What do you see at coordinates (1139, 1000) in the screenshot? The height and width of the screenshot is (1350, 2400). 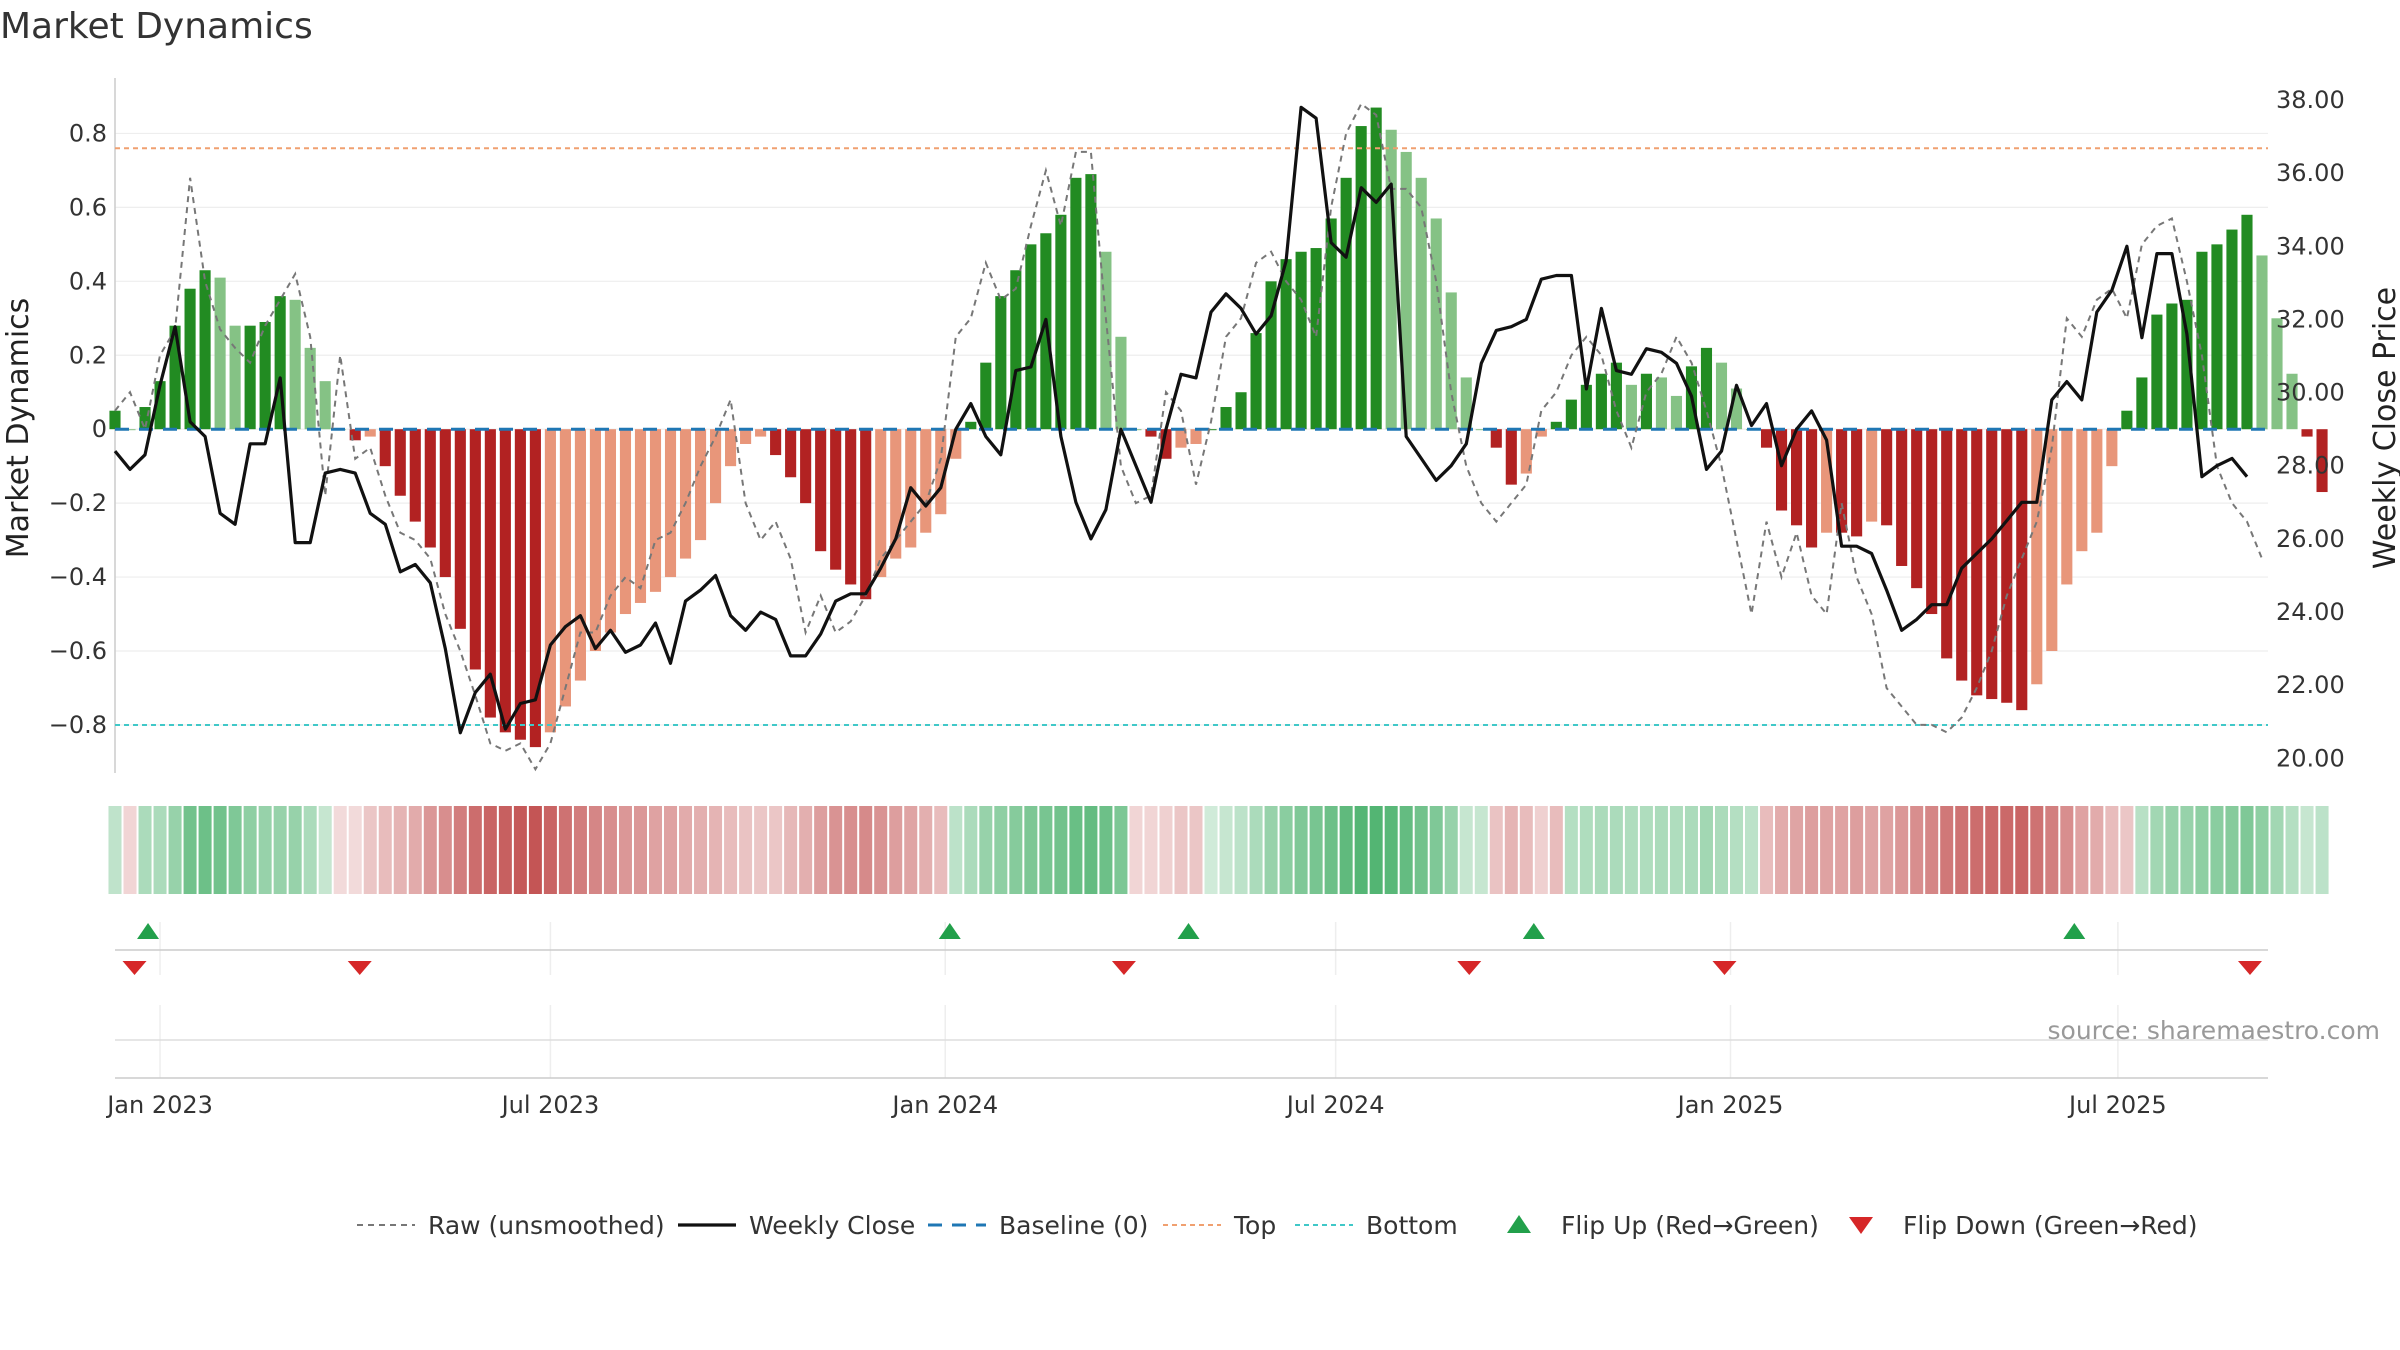 I see `vertical-gridlines` at bounding box center [1139, 1000].